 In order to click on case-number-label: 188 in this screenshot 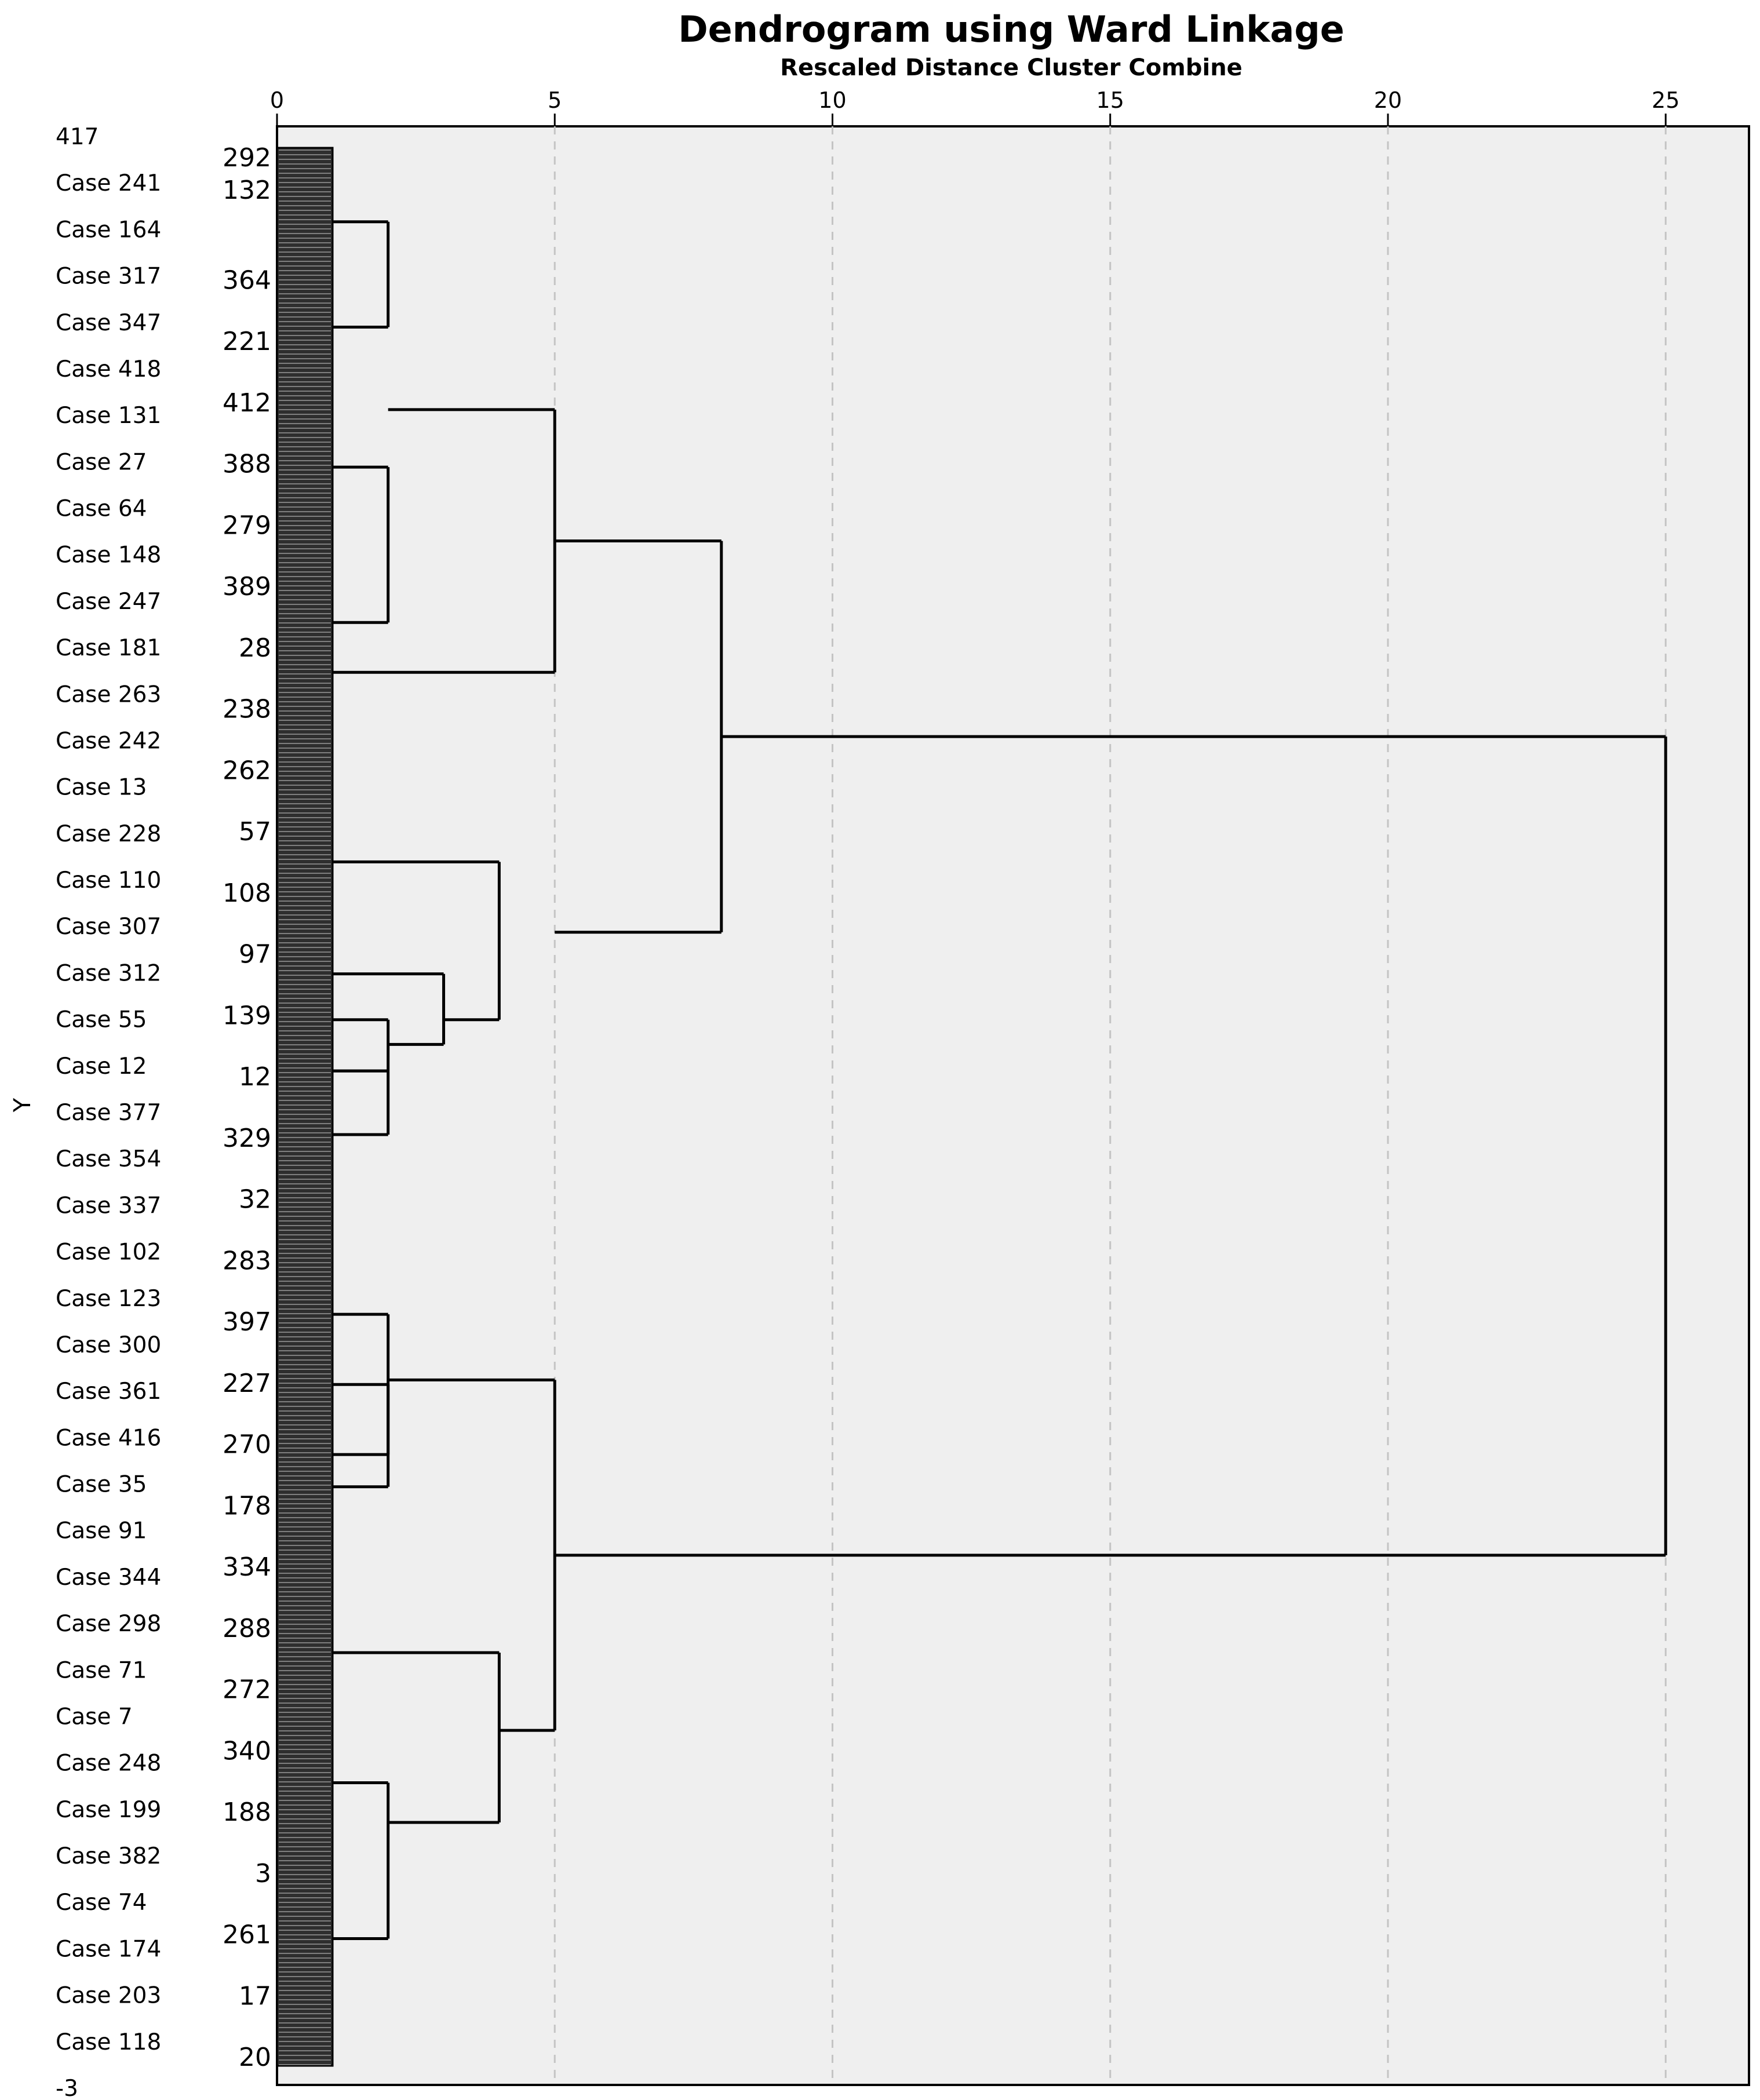, I will do `click(247, 1812)`.